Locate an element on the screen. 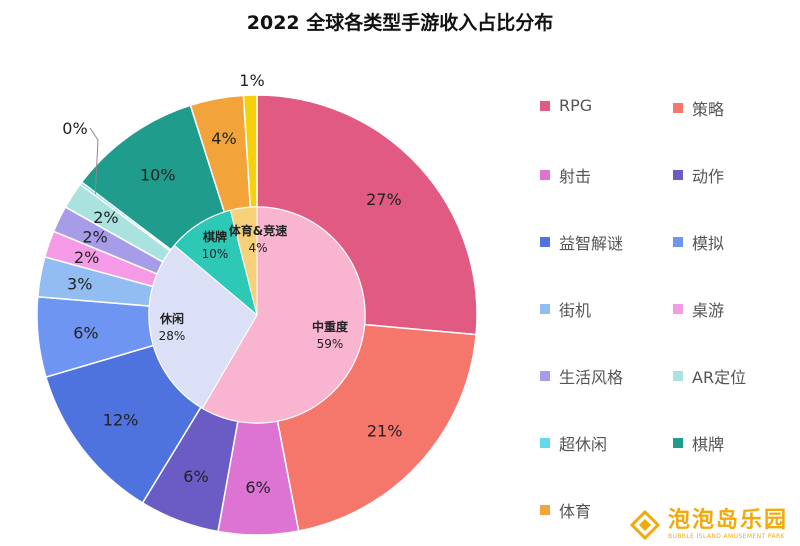 The image size is (800, 546). legend-label-8: 生活风格 is located at coordinates (591, 377).